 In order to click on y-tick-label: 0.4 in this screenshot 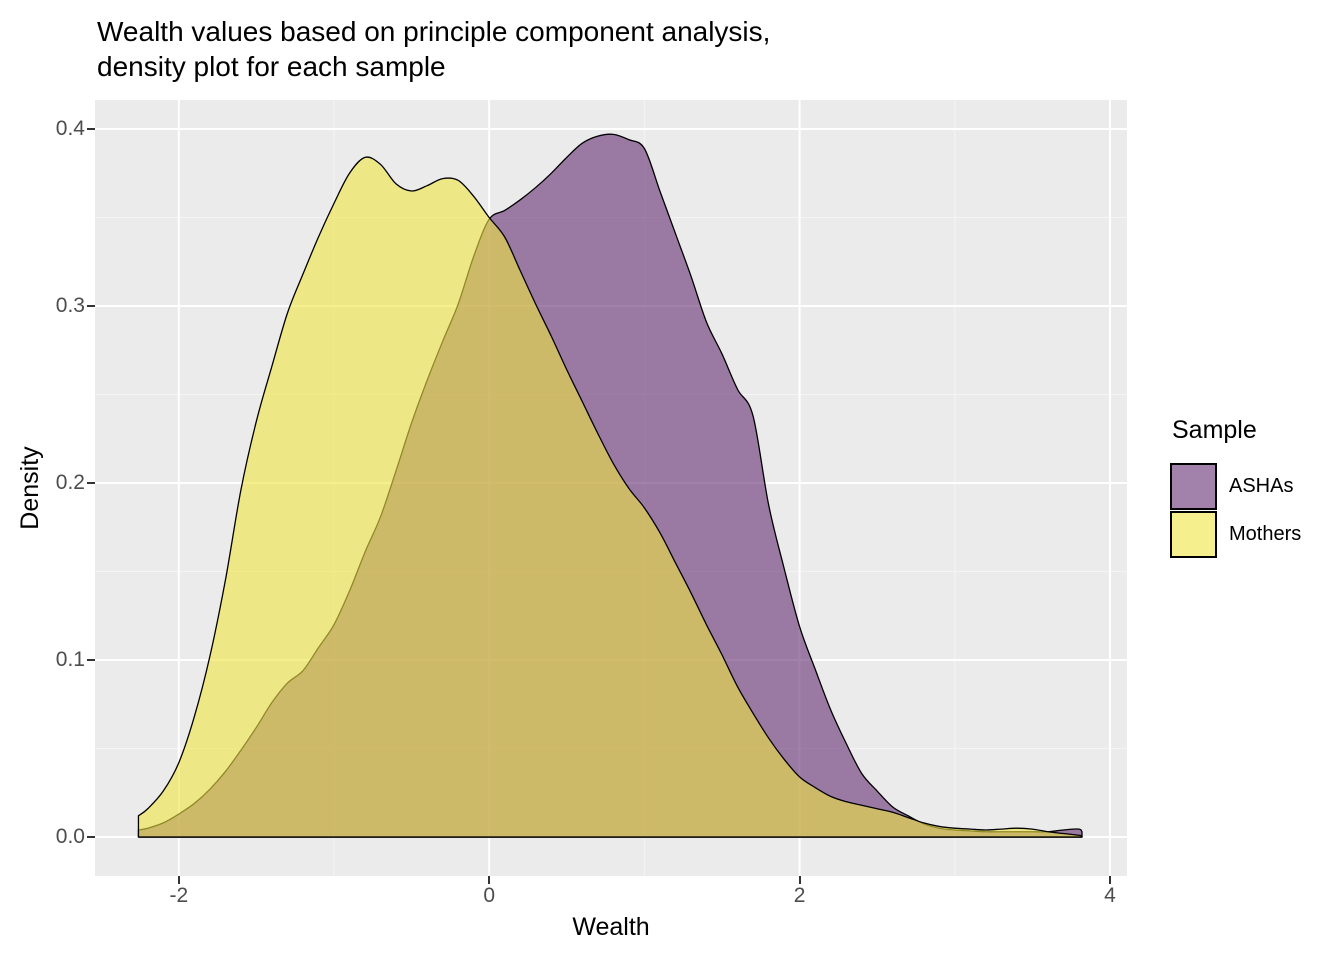, I will do `click(70, 129)`.